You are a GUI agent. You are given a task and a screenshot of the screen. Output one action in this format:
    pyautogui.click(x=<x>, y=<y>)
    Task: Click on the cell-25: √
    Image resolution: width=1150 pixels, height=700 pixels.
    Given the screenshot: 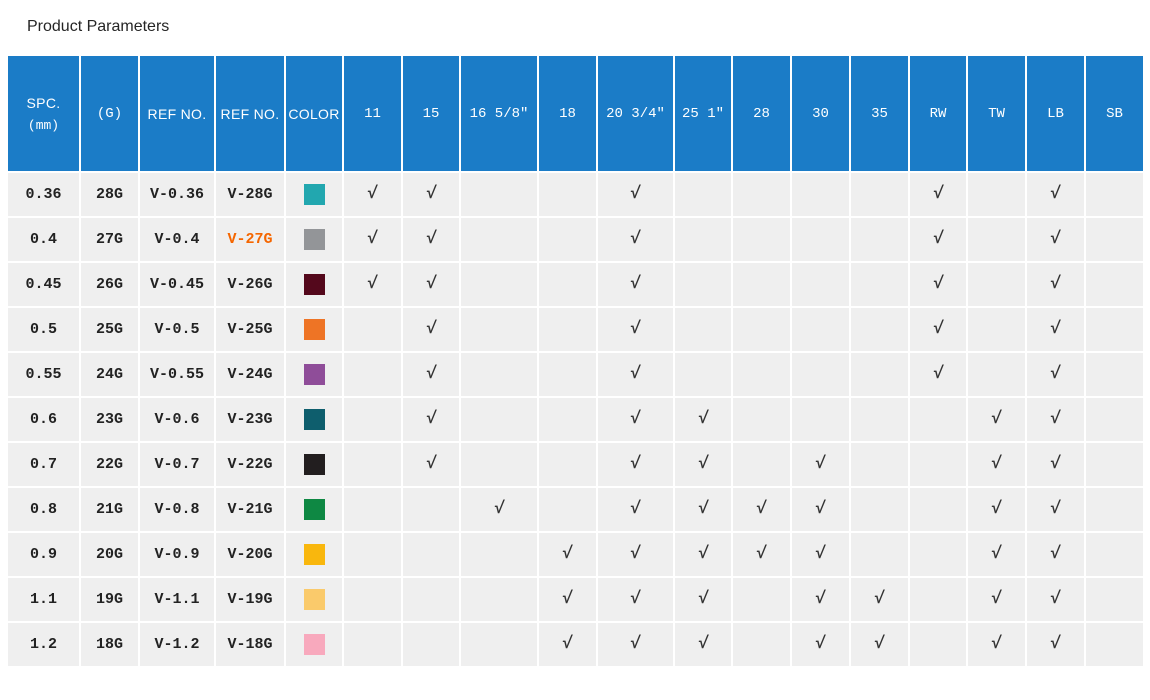 What is the action you would take?
    pyautogui.click(x=703, y=509)
    